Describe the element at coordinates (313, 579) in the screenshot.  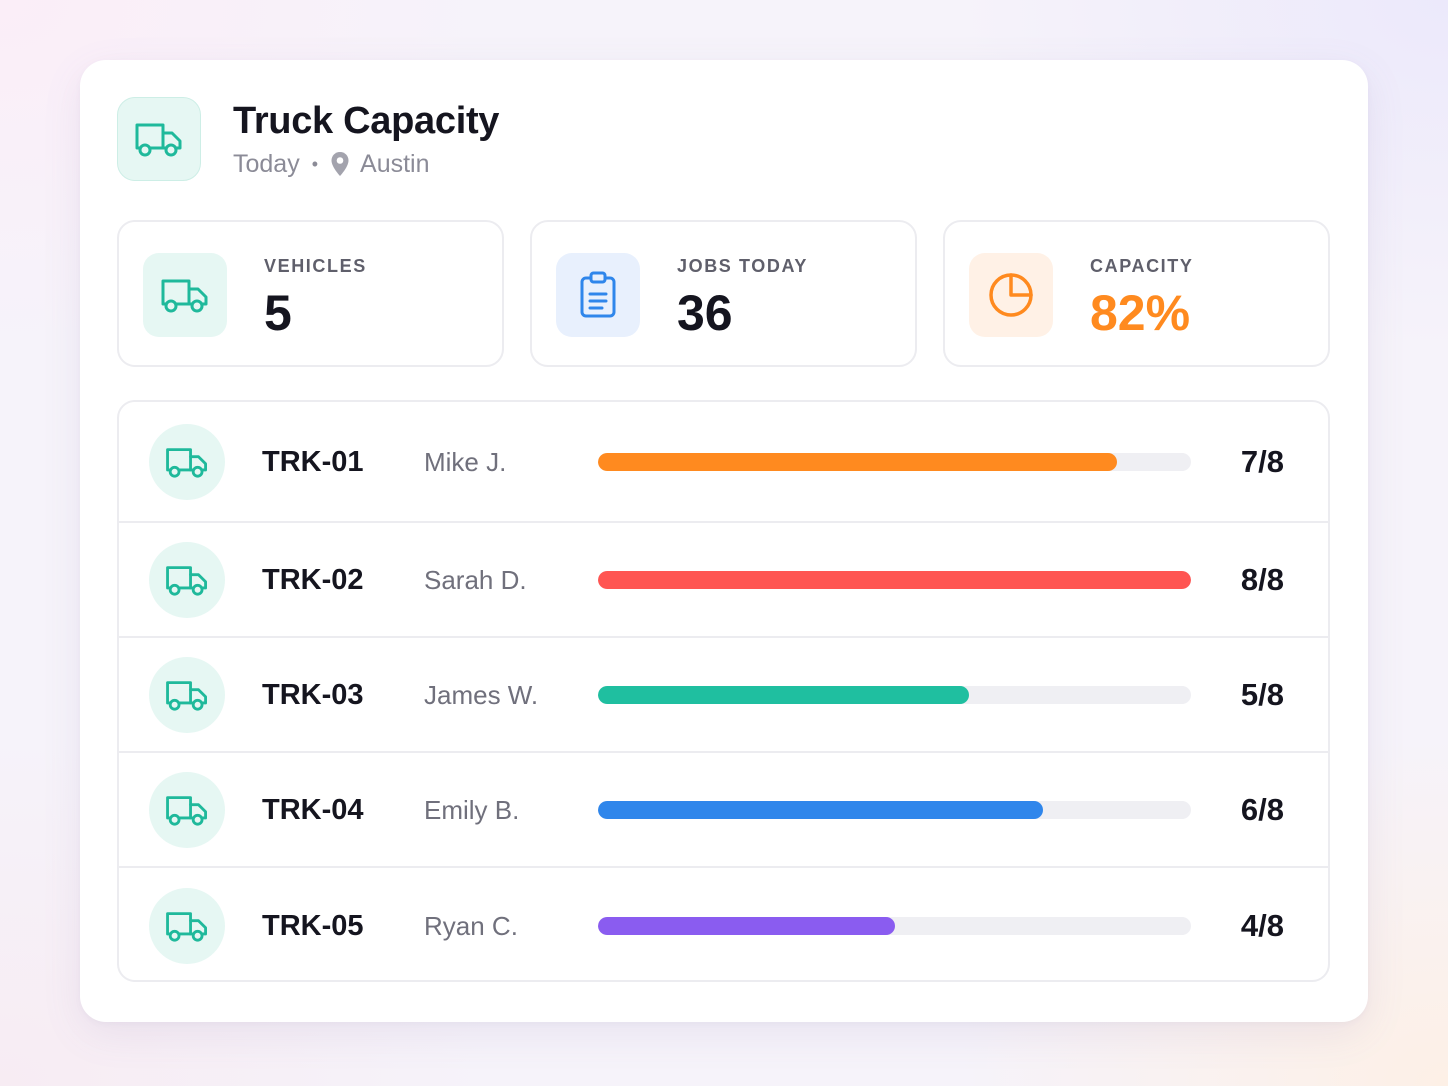
I see `truck-id: TRK-02` at that location.